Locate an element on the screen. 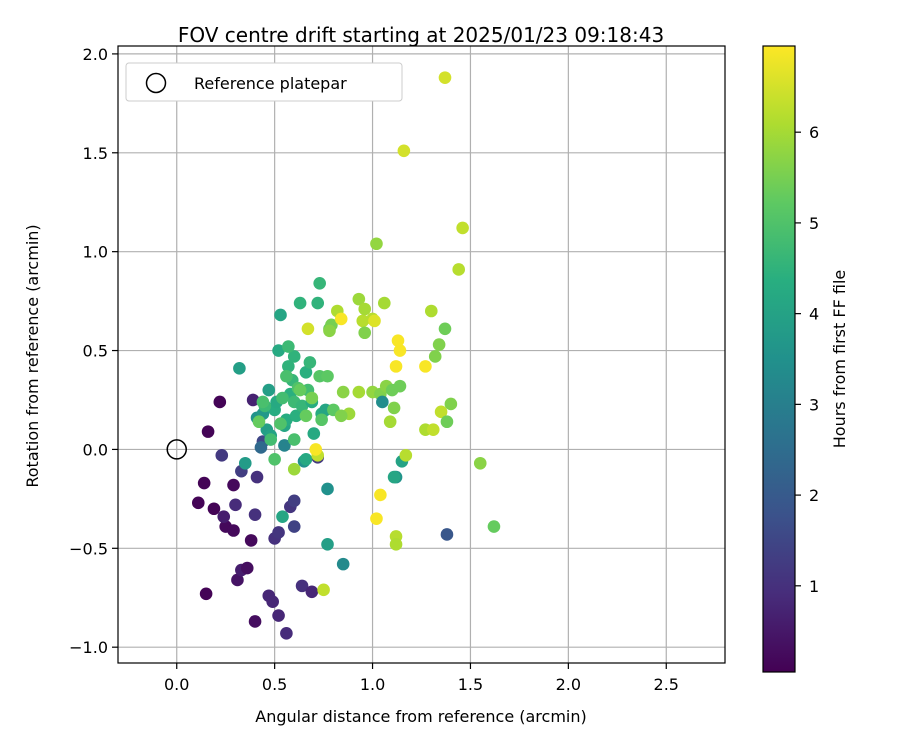  y-tick-label: −1.0 is located at coordinates (88, 647).